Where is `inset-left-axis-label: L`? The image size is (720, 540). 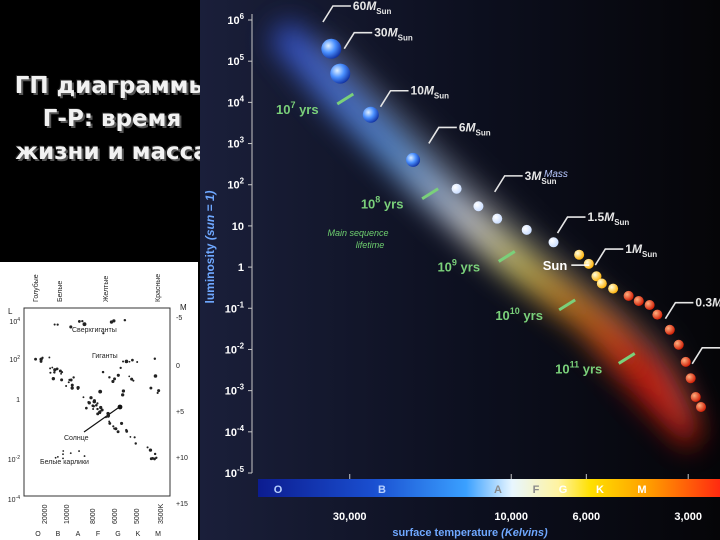 inset-left-axis-label: L is located at coordinates (10, 311).